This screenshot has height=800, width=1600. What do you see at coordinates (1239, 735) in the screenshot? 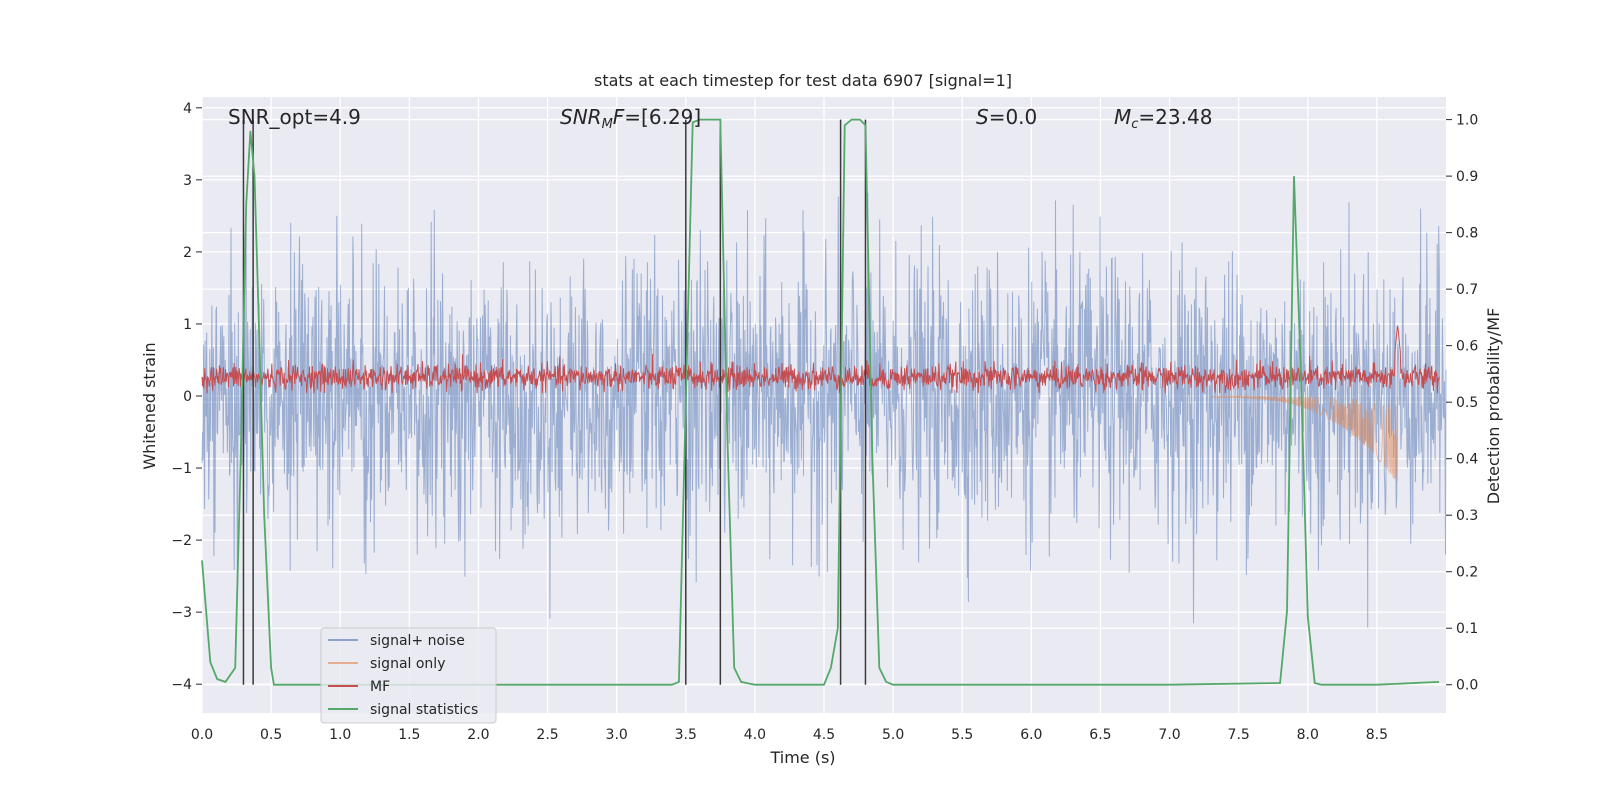
I see `x-tick-label: 7.5` at bounding box center [1239, 735].